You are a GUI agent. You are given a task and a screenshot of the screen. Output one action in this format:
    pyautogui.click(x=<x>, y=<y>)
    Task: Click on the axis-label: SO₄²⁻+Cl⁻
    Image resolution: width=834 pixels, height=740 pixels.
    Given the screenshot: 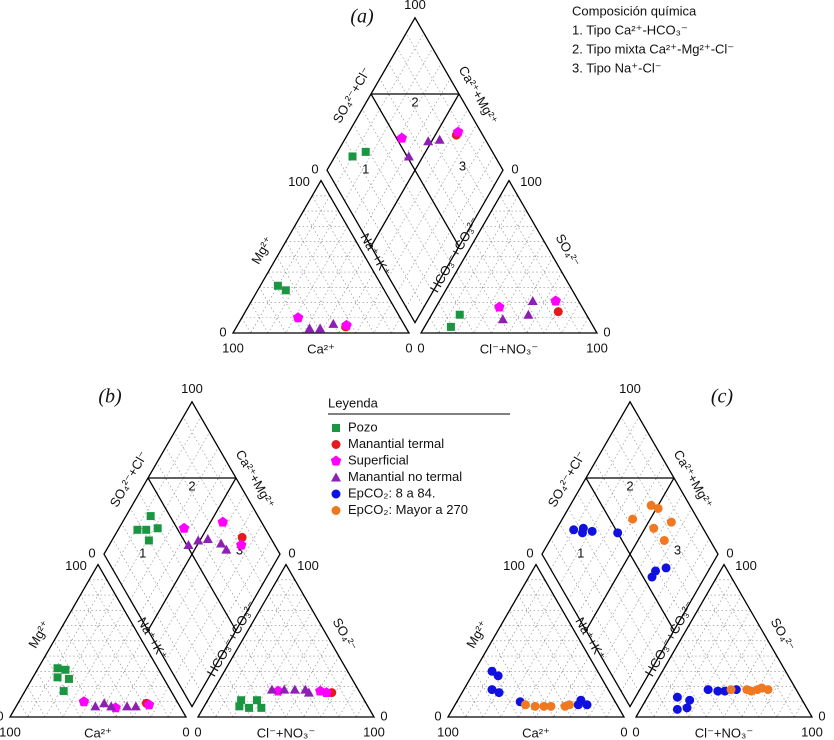 What is the action you would take?
    pyautogui.click(x=129, y=478)
    